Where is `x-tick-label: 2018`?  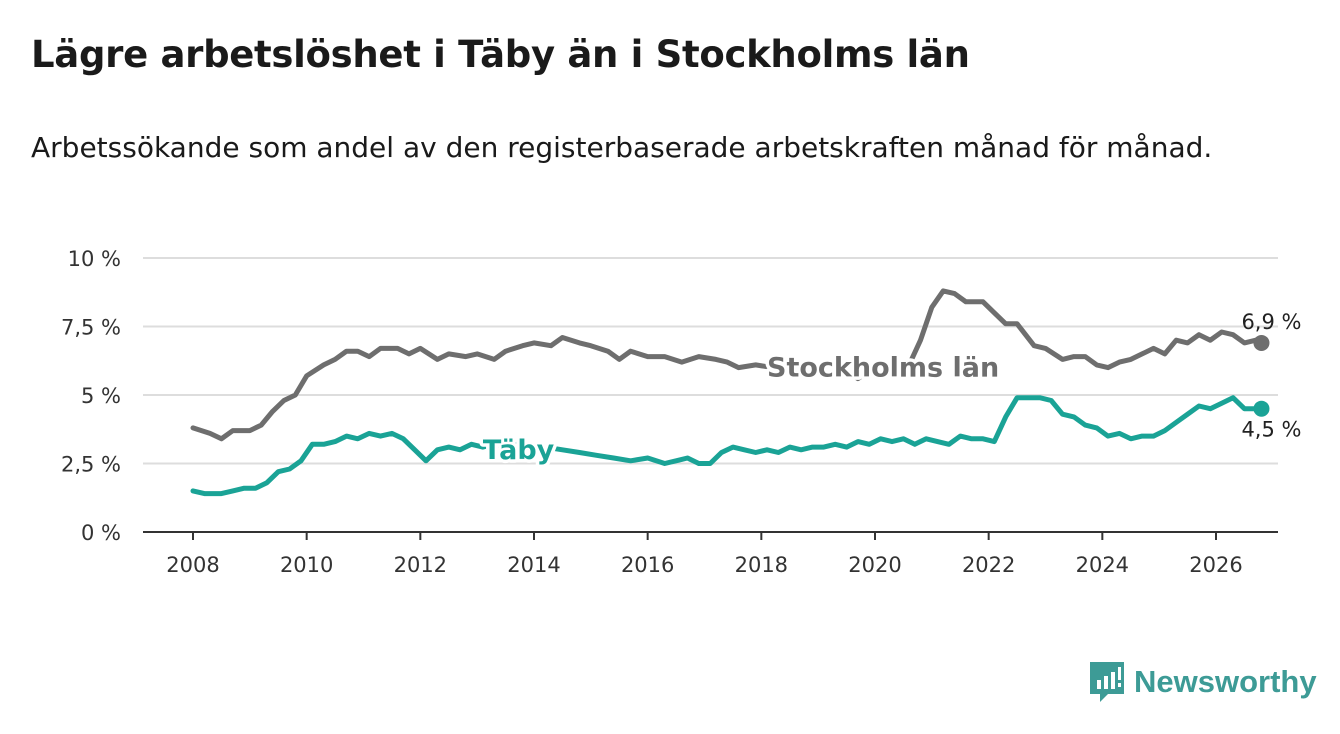
x-tick-label: 2018 is located at coordinates (761, 565).